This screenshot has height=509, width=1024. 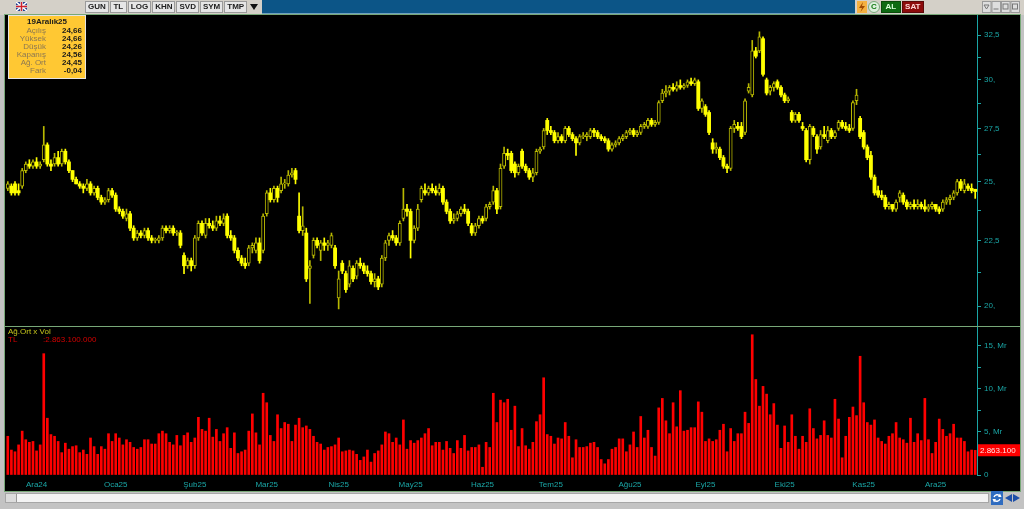 What do you see at coordinates (891, 6) in the screenshot?
I see `text: AL` at bounding box center [891, 6].